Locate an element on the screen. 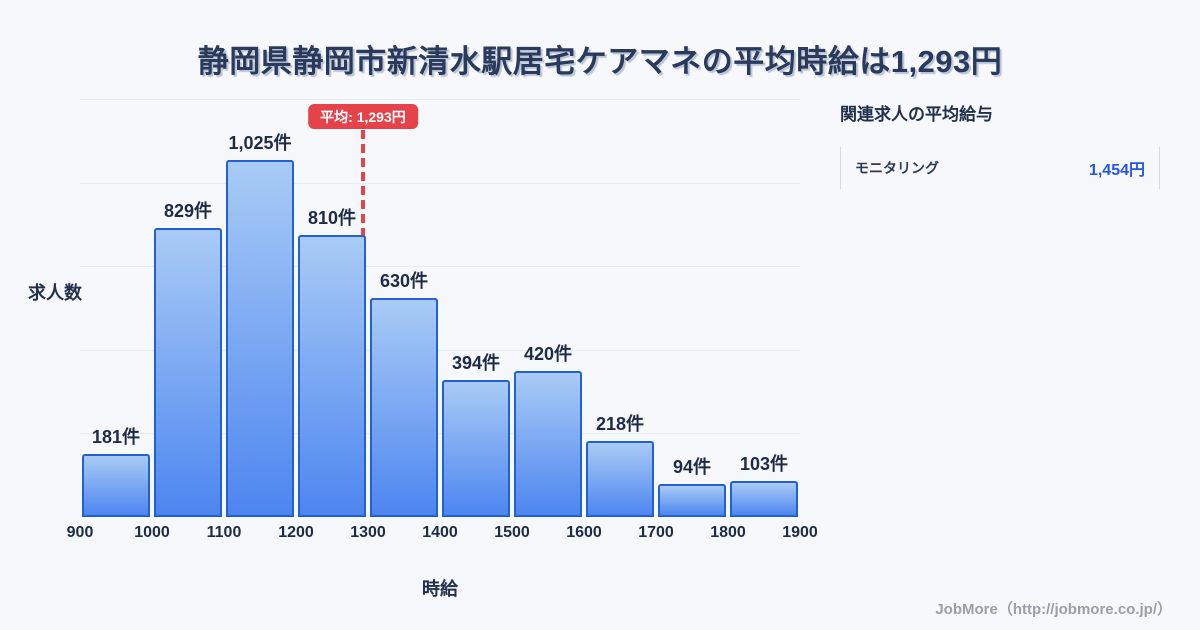 The height and width of the screenshot is (630, 1200). x-tick-label: 1600 is located at coordinates (584, 532).